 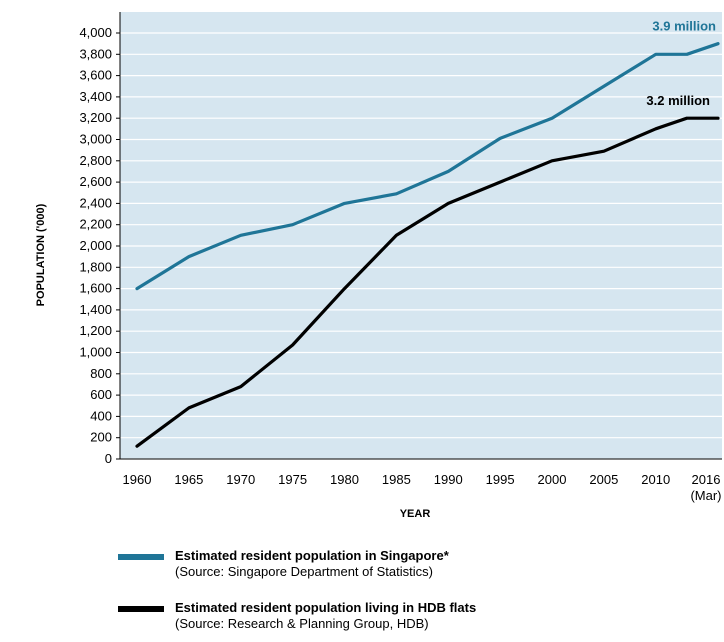 I want to click on y-tick-label: 2,800, so click(x=95, y=160).